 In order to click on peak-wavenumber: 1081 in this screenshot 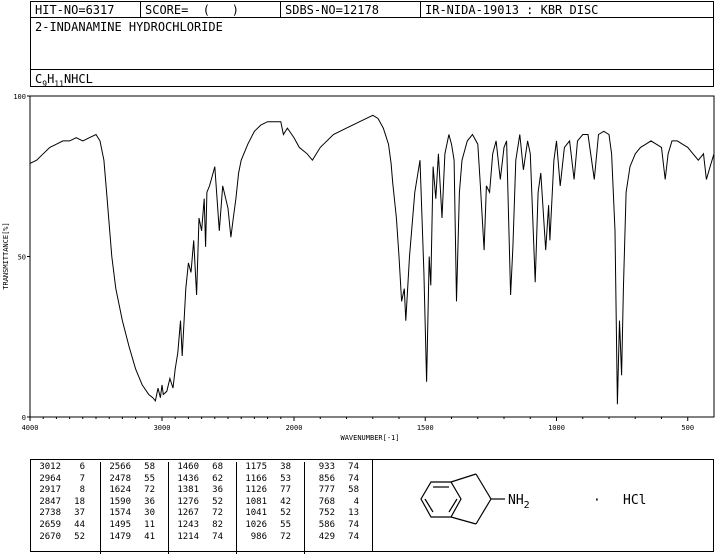, I will do `click(256, 501)`.